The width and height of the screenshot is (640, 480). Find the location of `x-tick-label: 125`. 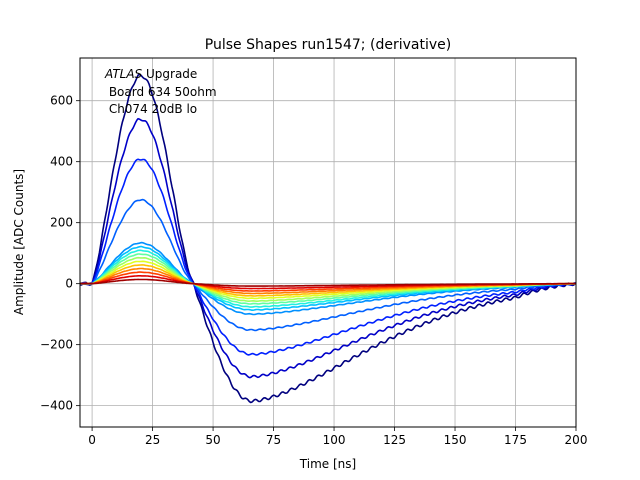

x-tick-label: 125 is located at coordinates (394, 440).